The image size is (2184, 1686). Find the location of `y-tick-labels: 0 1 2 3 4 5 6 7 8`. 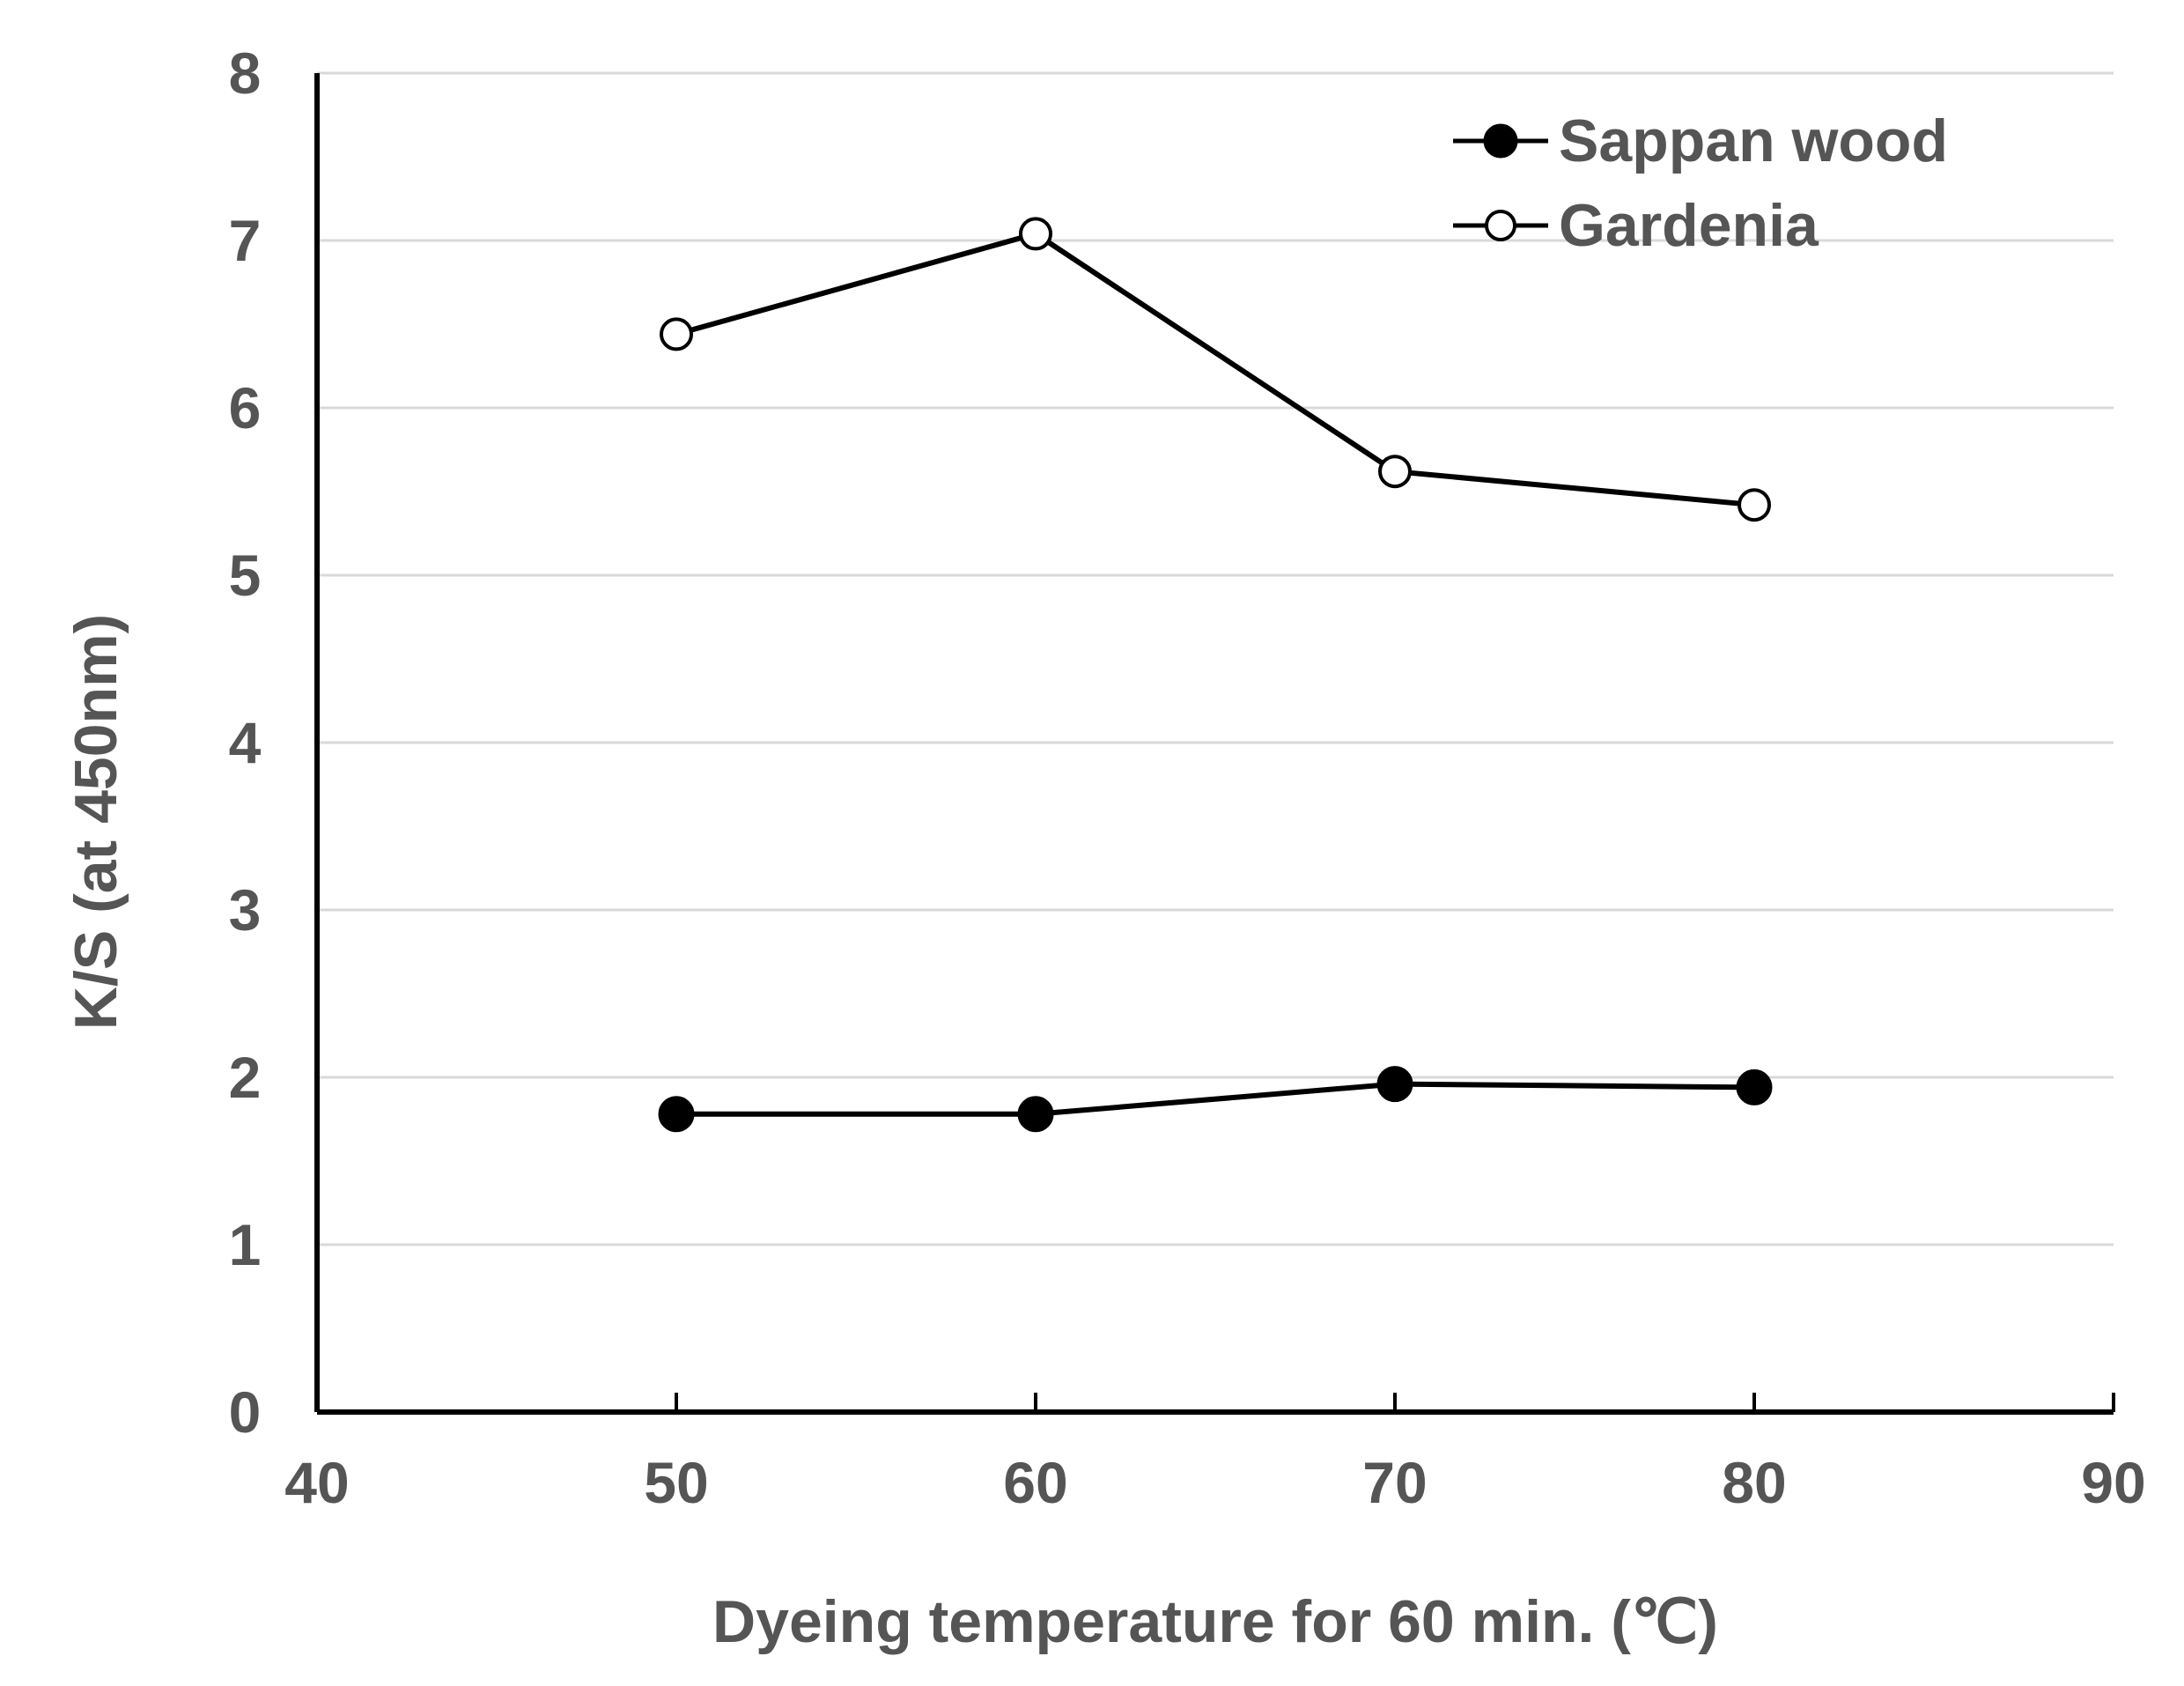

y-tick-labels: 0 1 2 3 4 5 6 7 8 is located at coordinates (245, 743).